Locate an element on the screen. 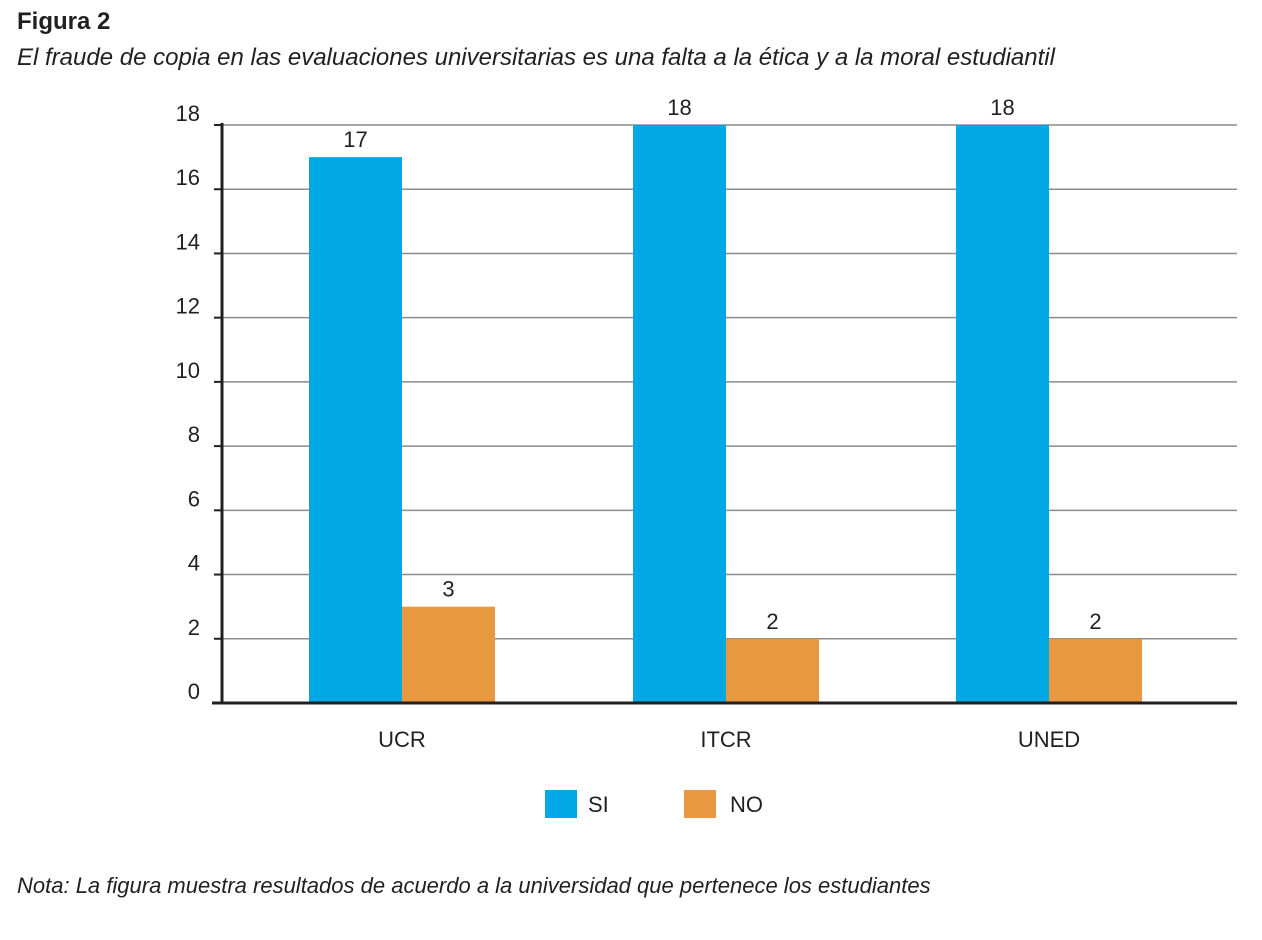 The width and height of the screenshot is (1262, 940). y-tick-label: 18 is located at coordinates (188, 113).